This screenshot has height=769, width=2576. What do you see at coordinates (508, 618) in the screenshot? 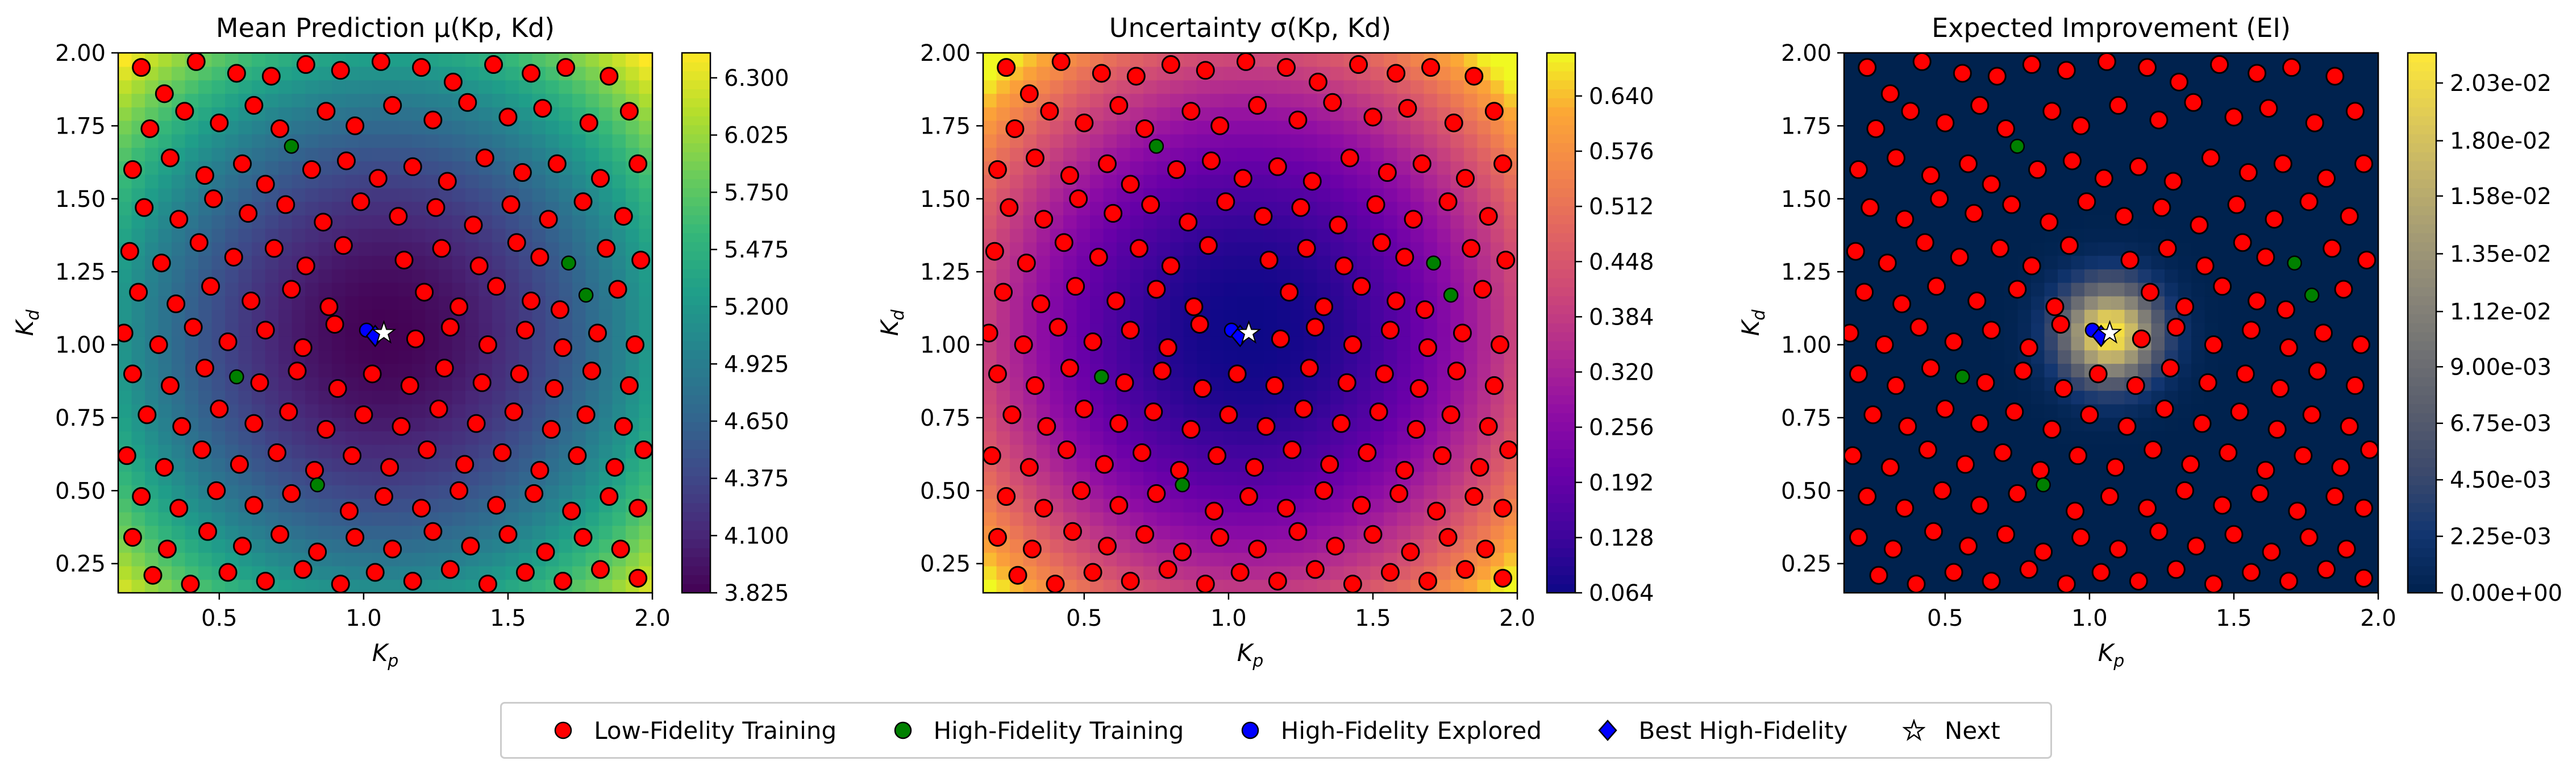
I see `x-tick-label: 1.5` at bounding box center [508, 618].